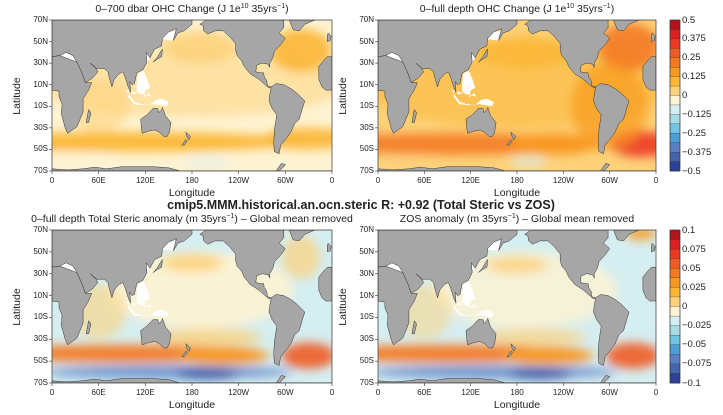  Describe the element at coordinates (694, 39) in the screenshot. I see `colorbar-label: 0.375` at that location.